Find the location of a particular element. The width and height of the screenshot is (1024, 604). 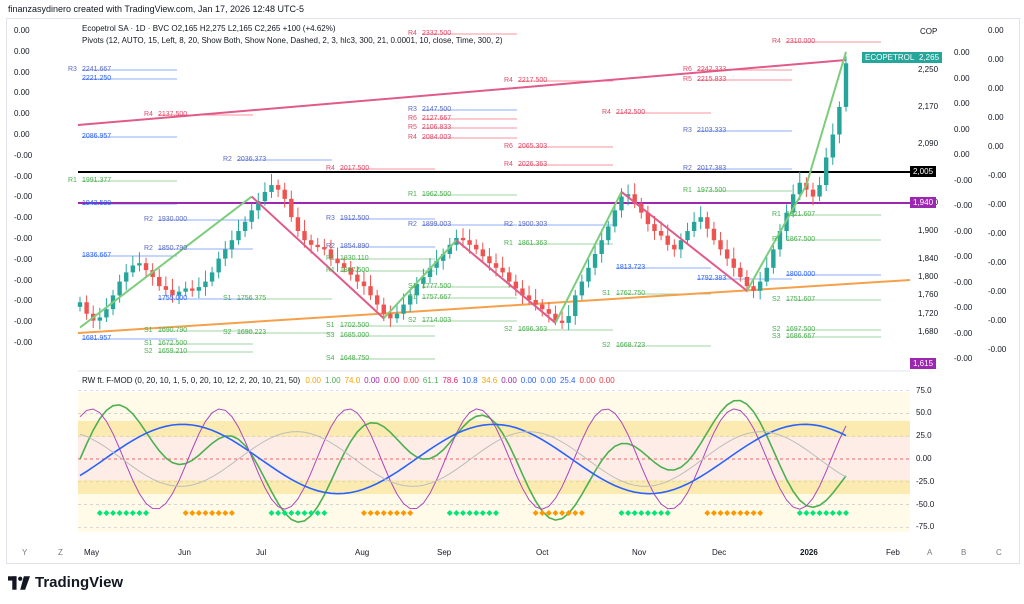

pivot-value: 1830.110 is located at coordinates (354, 258).